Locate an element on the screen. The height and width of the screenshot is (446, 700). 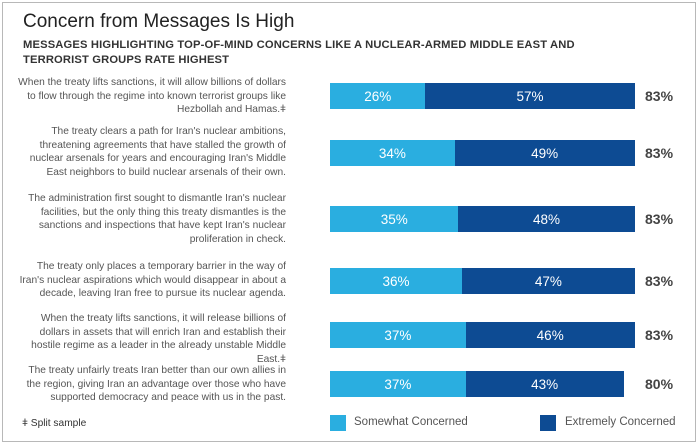
total-label: 80% is located at coordinates (659, 384).